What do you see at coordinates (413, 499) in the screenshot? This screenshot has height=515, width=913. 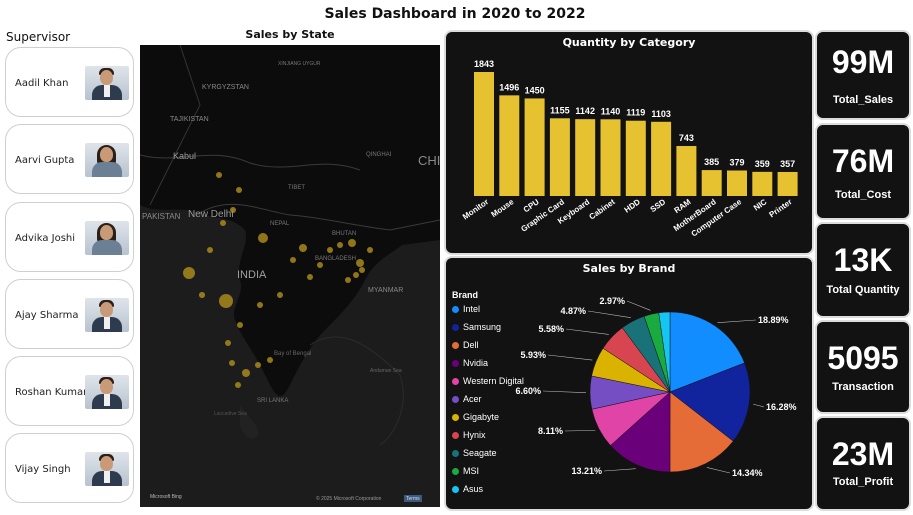 I see `map-terms-link: Terms` at bounding box center [413, 499].